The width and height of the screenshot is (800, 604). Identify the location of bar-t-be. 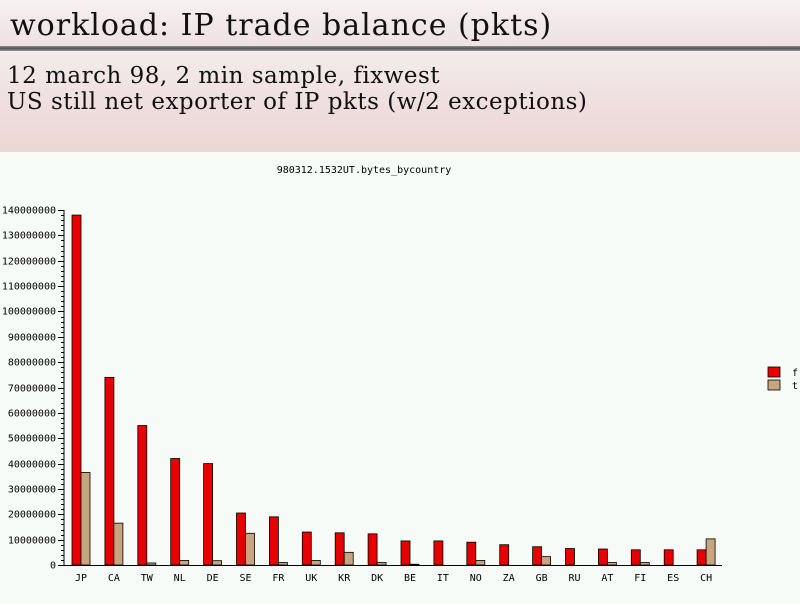
(414, 564).